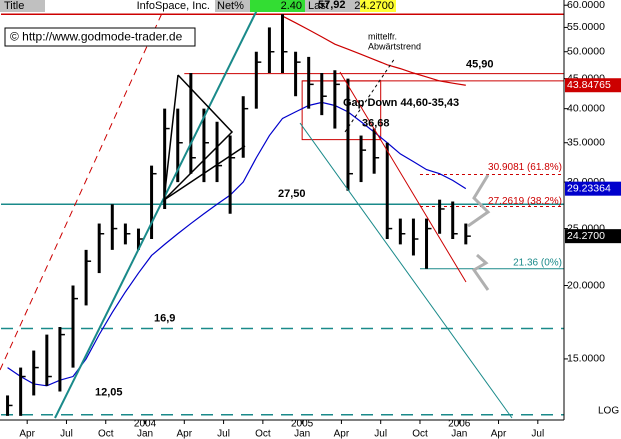 The image size is (621, 439). I want to click on header-net-label: Net%, so click(230, 6).